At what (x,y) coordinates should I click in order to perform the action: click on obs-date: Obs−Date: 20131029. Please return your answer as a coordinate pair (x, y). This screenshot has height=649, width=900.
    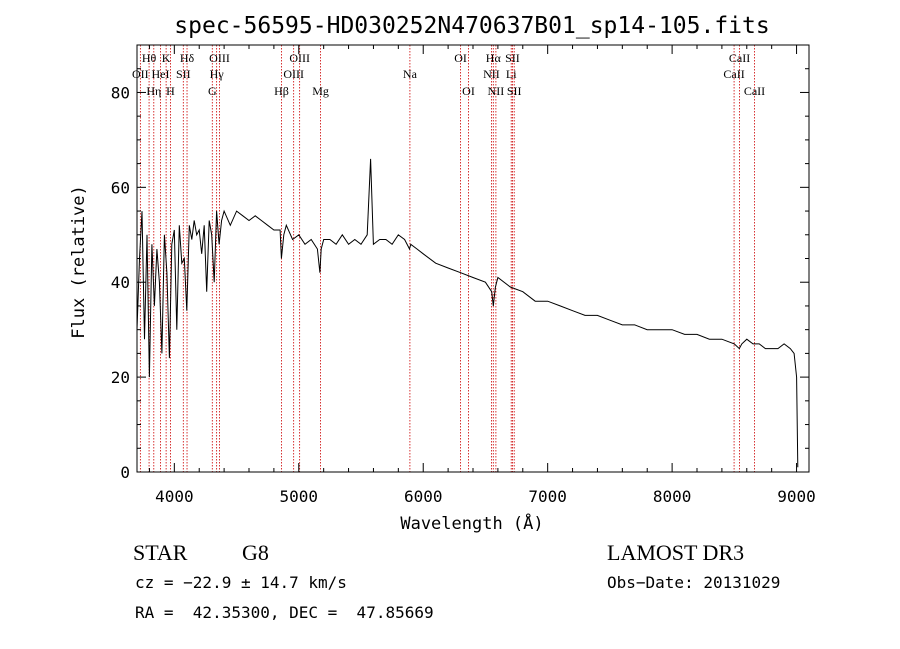
    Looking at the image, I should click on (694, 582).